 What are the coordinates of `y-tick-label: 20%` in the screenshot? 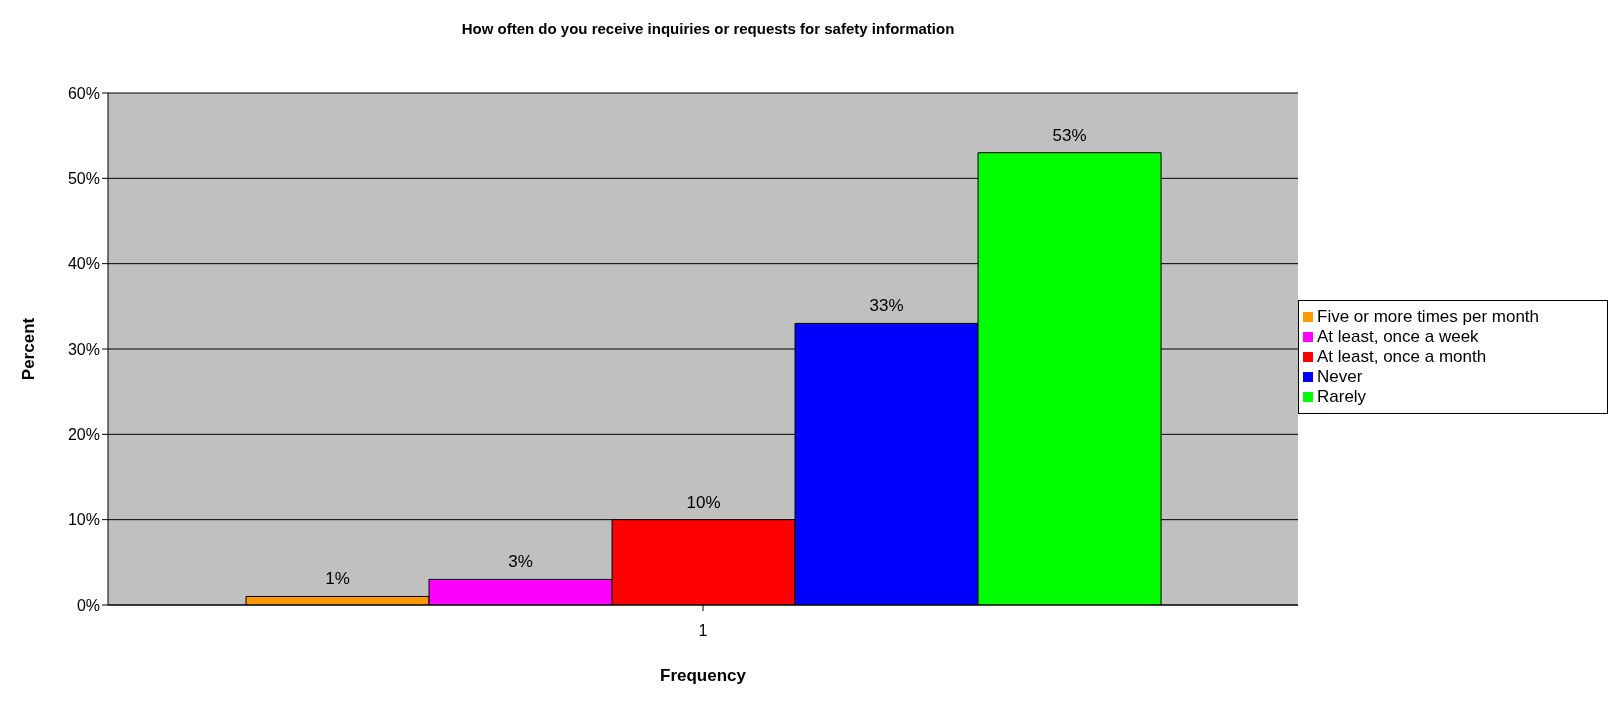 It's located at (83, 435).